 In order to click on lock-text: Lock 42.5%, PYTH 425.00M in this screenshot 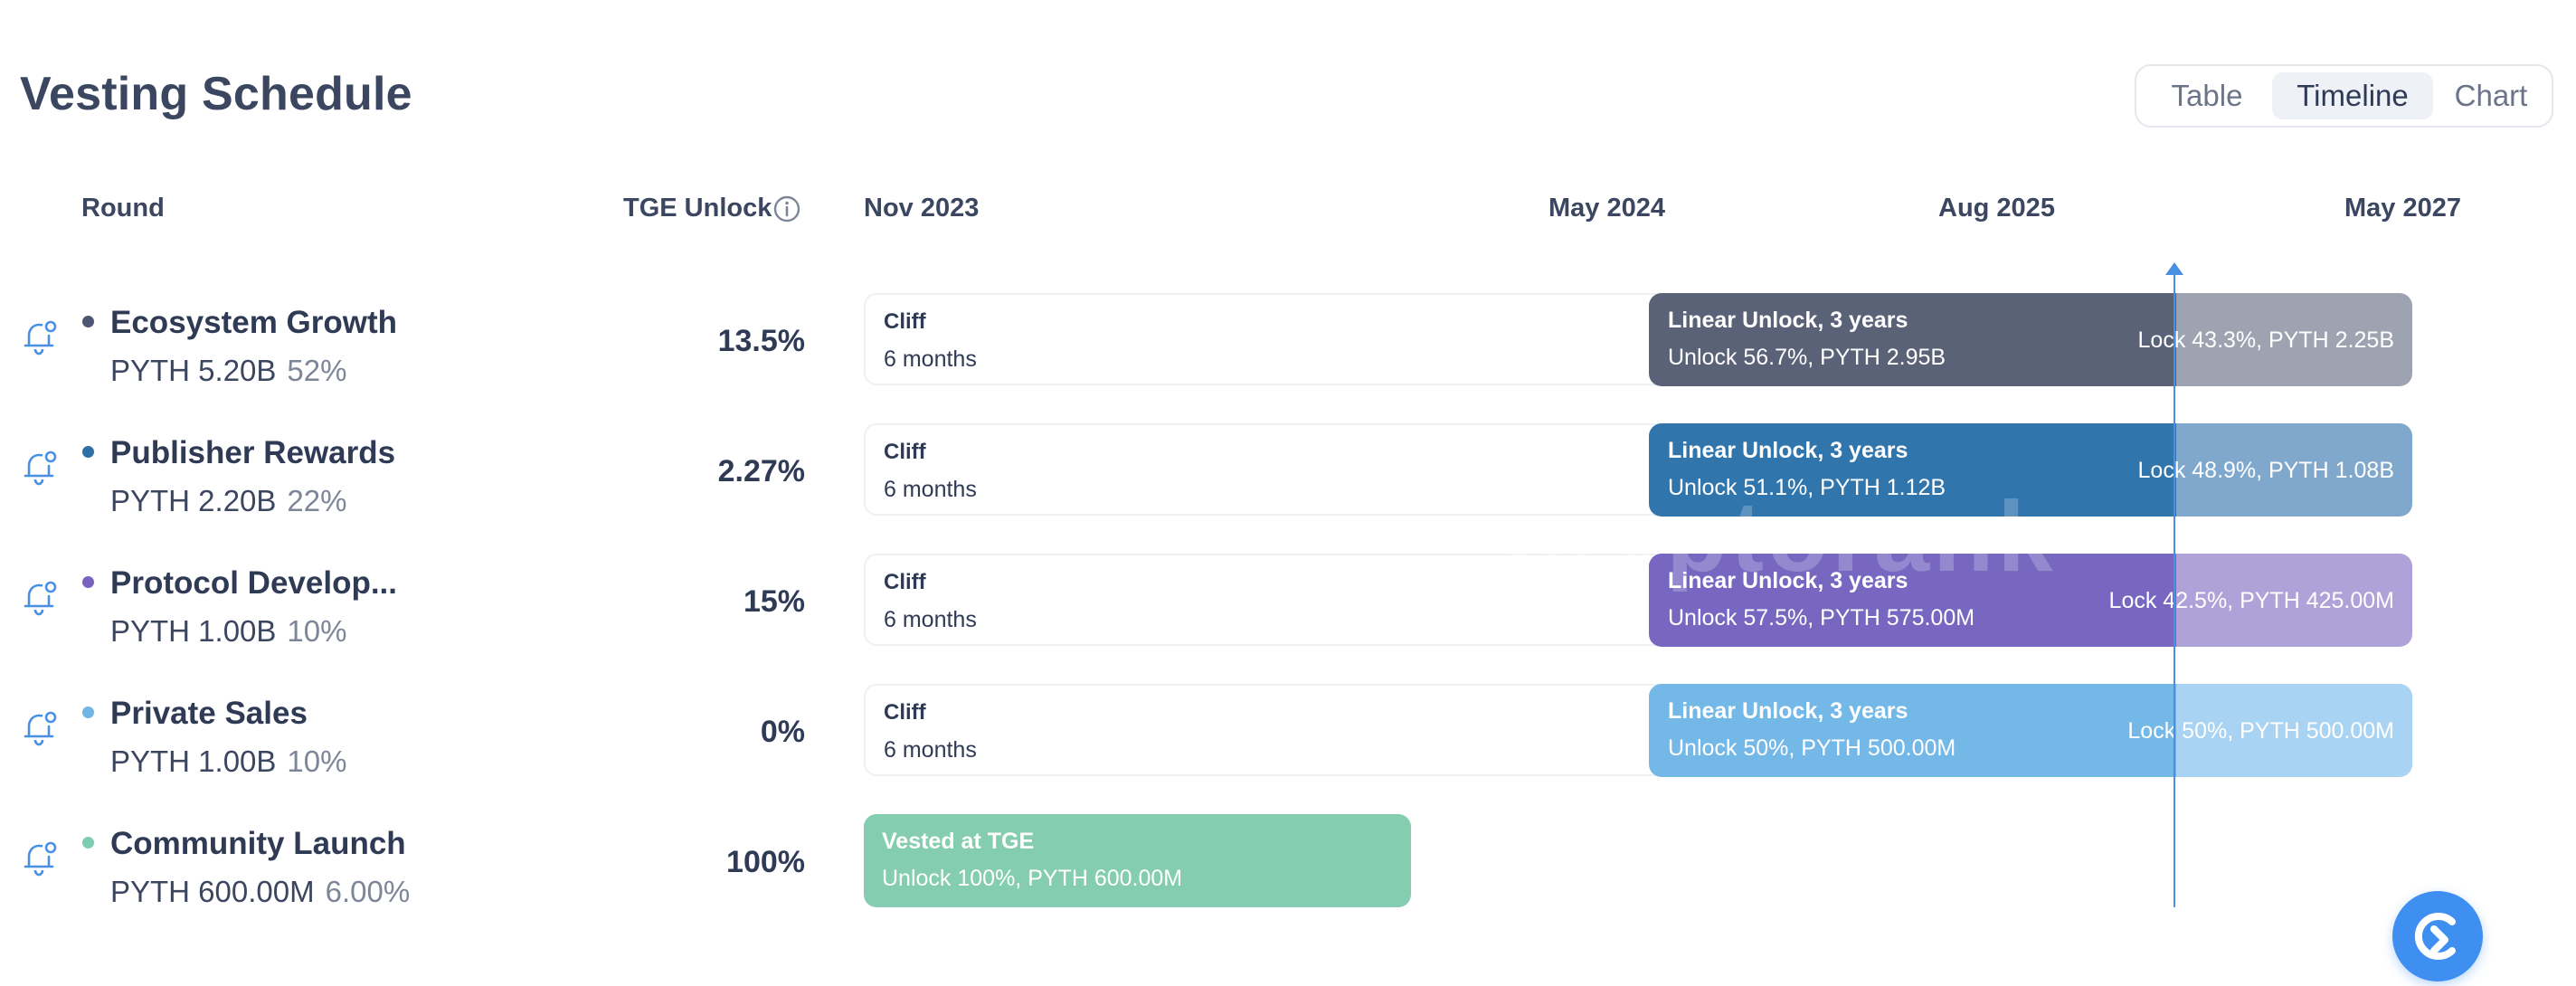, I will do `click(2251, 600)`.